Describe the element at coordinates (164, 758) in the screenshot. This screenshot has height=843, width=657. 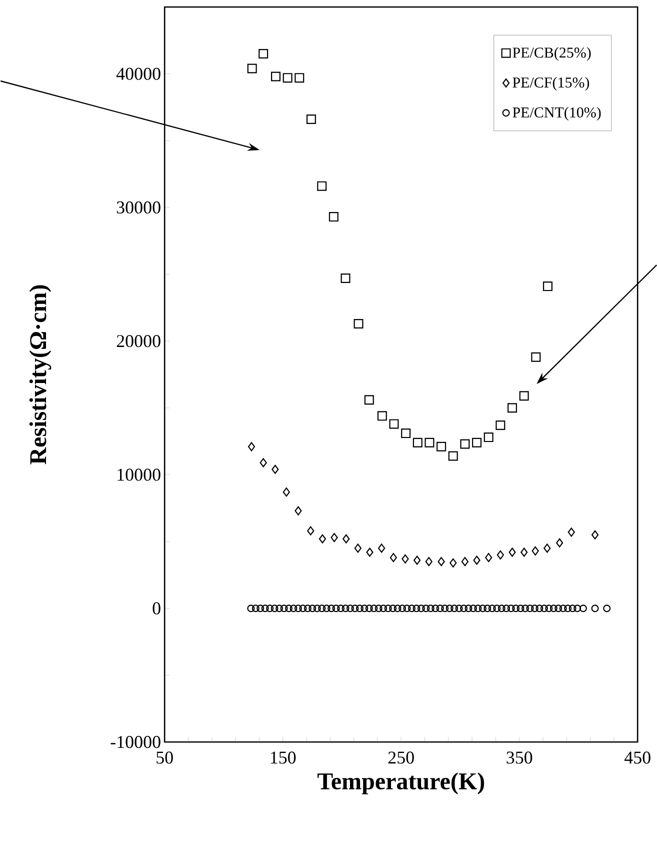
I see `x-tick-label: 50` at that location.